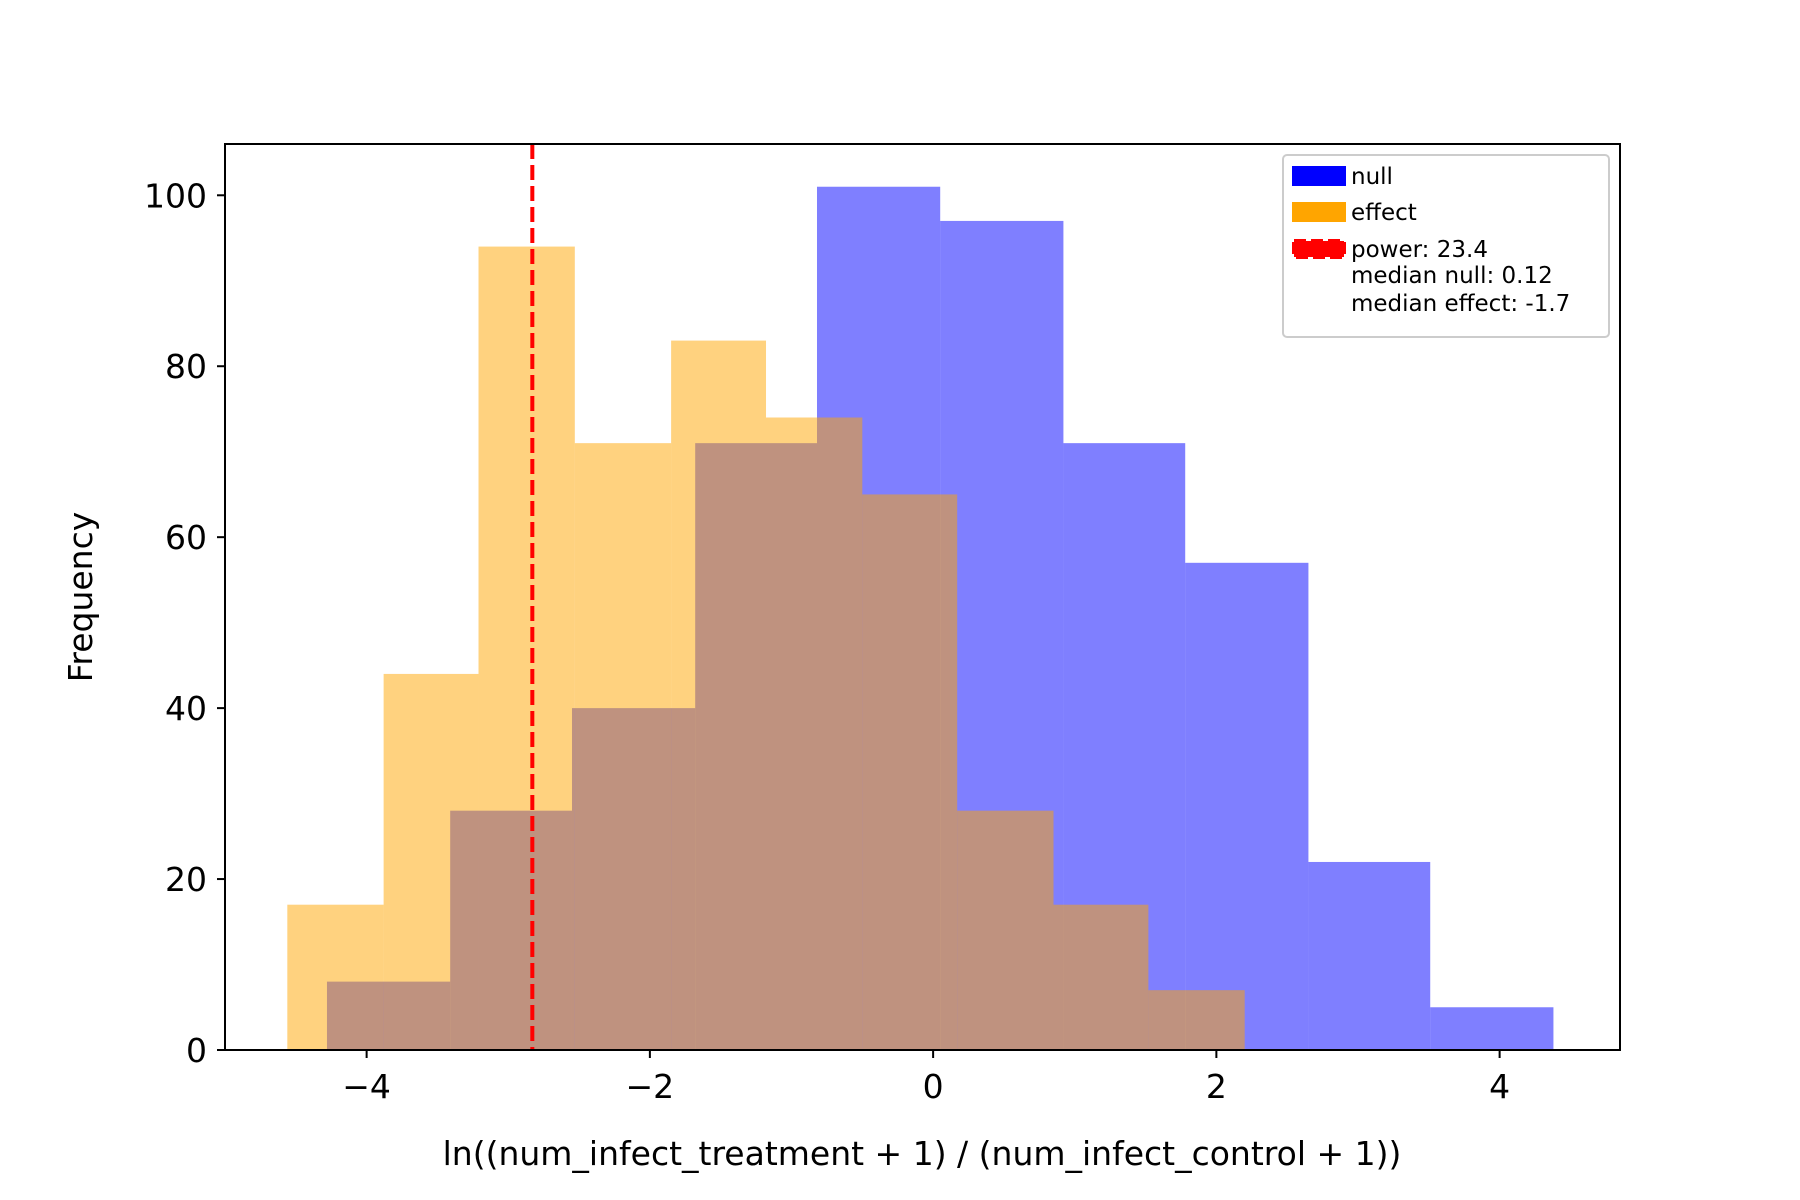  What do you see at coordinates (366, 1086) in the screenshot?
I see `x-tick-label: −4` at bounding box center [366, 1086].